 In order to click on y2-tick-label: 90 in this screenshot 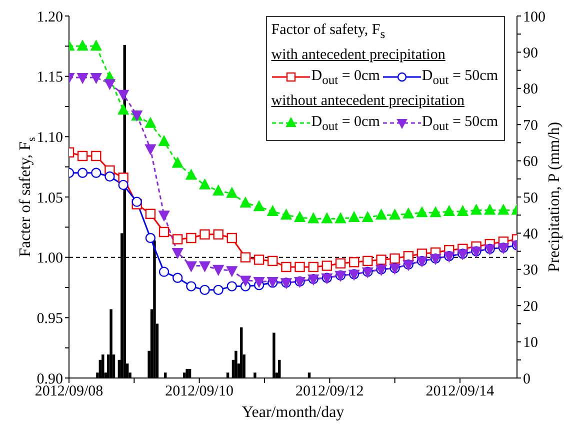, I will do `click(530, 54)`.